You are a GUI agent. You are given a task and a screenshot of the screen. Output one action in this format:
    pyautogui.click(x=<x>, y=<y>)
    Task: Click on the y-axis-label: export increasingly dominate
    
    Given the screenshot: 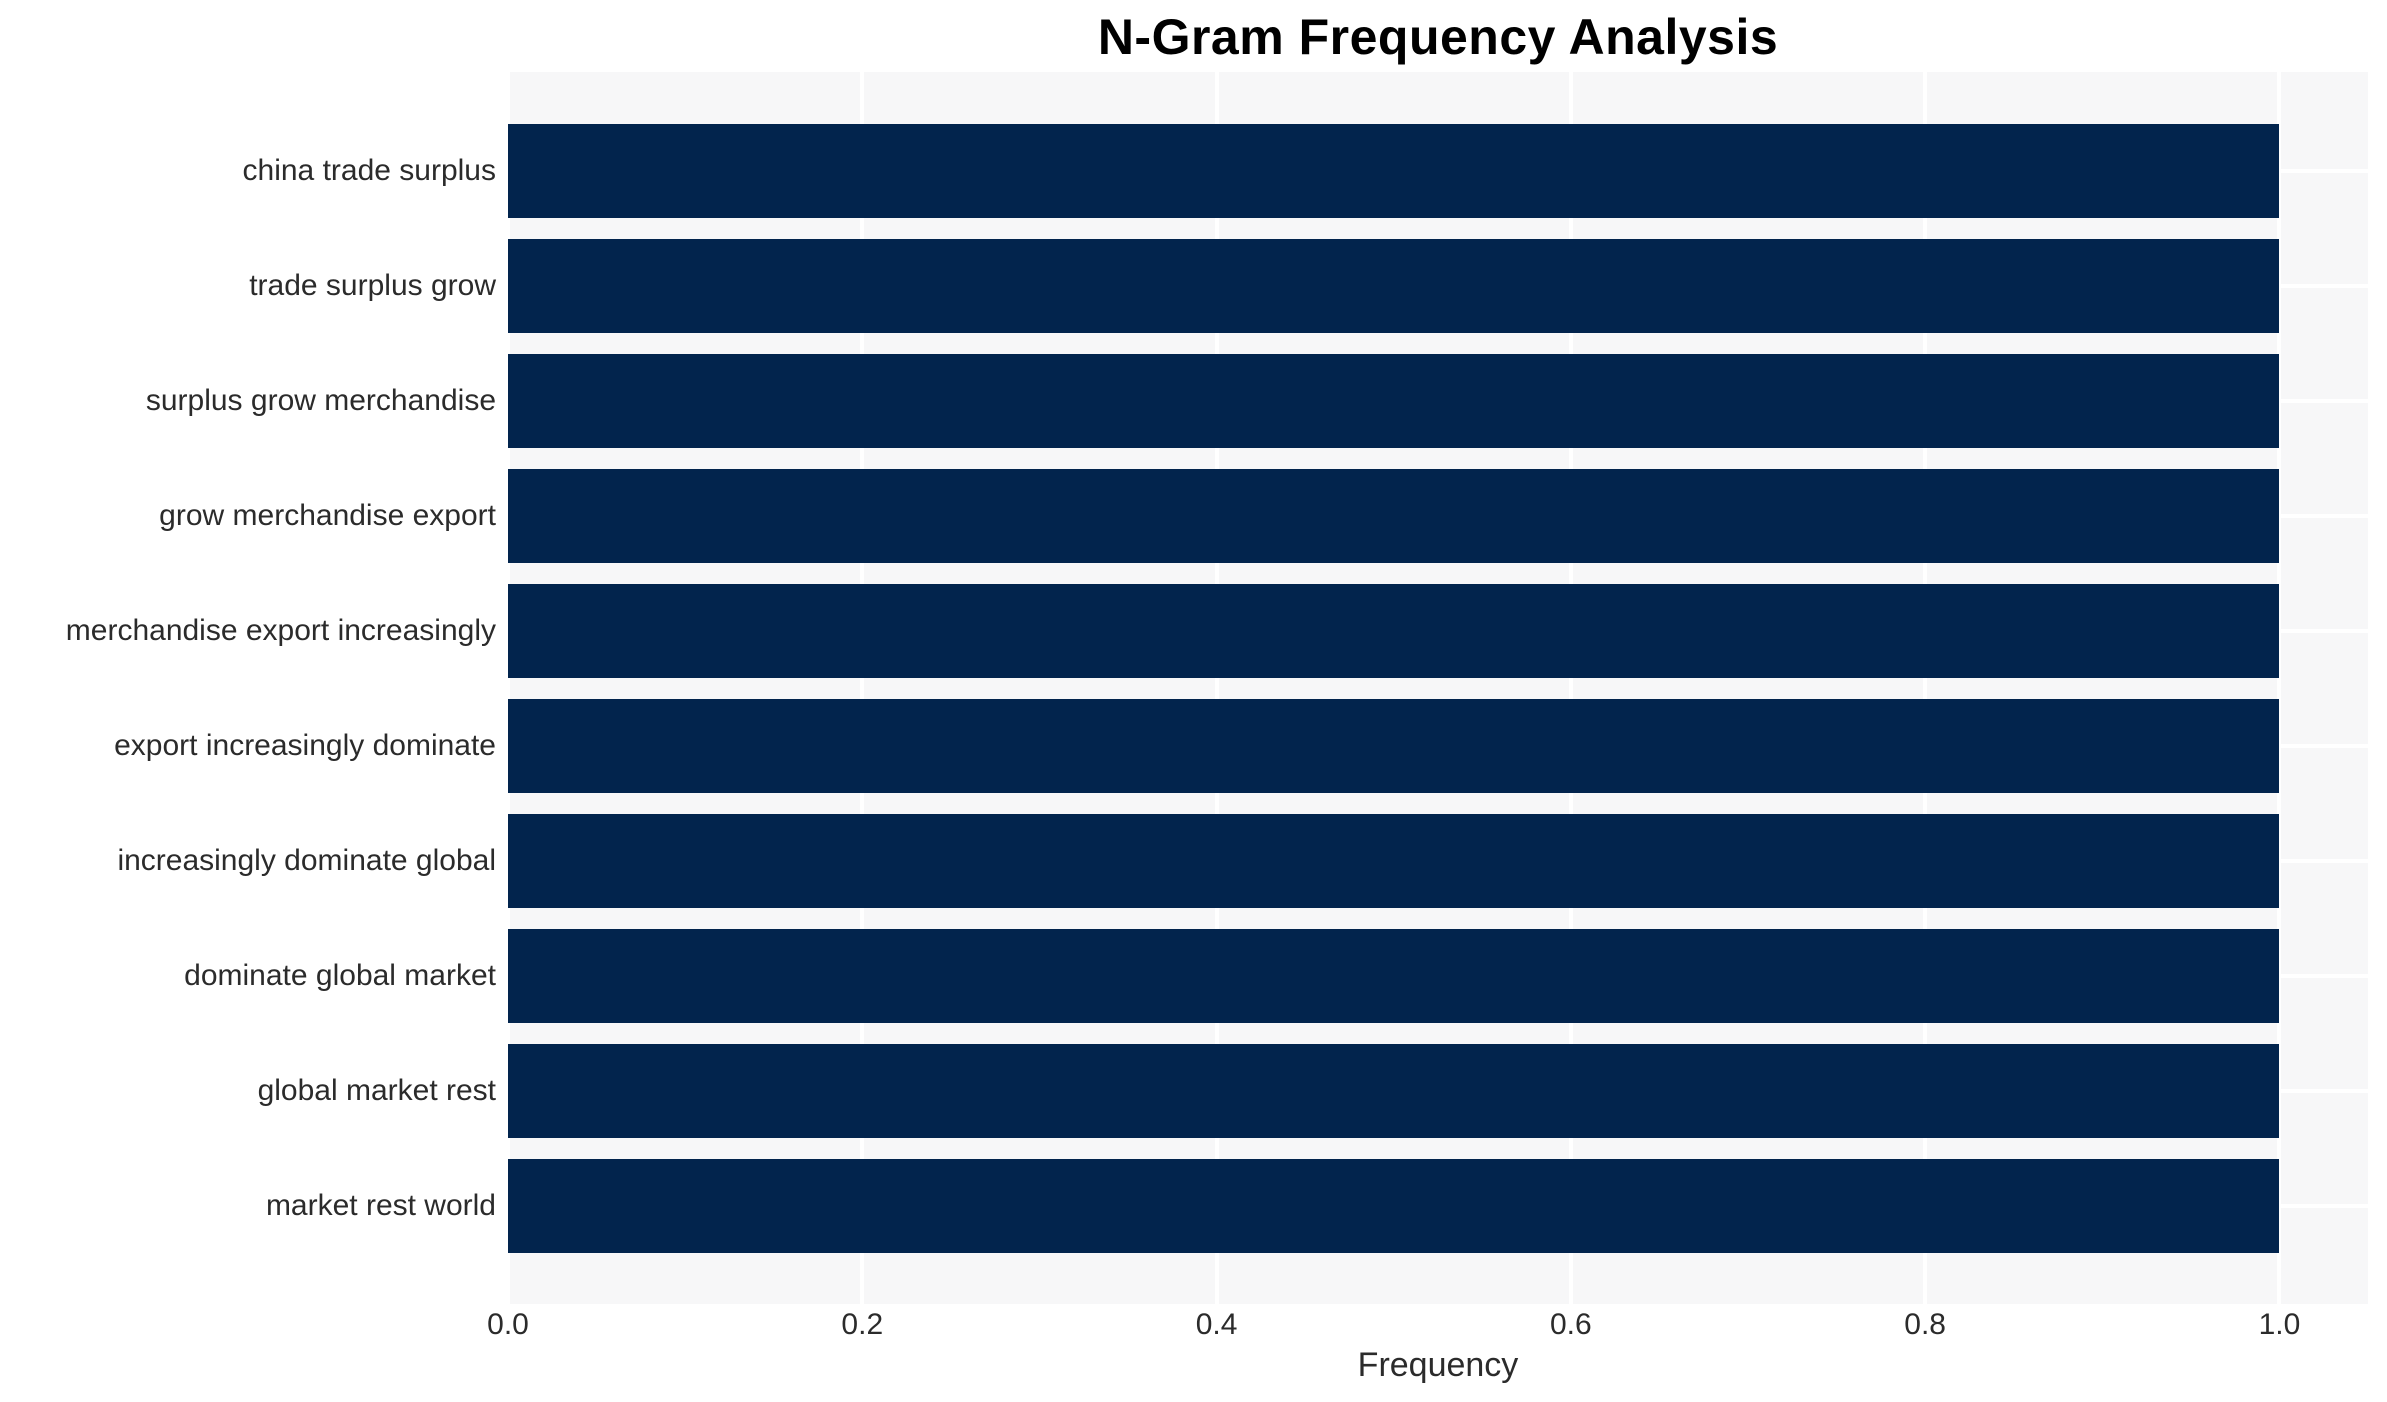 What is the action you would take?
    pyautogui.click(x=305, y=745)
    